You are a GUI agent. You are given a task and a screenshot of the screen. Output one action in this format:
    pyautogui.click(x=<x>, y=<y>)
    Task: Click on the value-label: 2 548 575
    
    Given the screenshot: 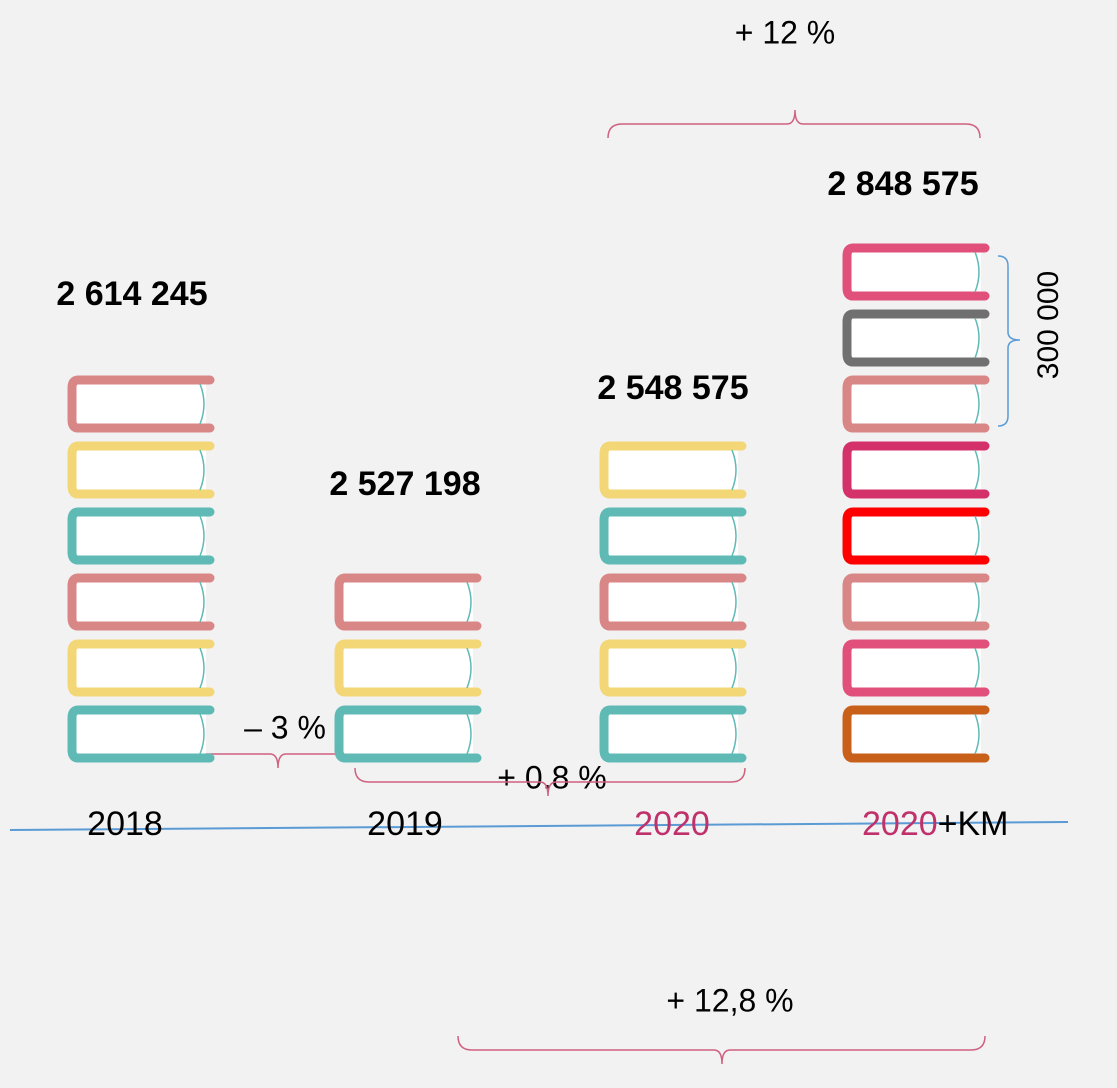 What is the action you would take?
    pyautogui.click(x=672, y=388)
    